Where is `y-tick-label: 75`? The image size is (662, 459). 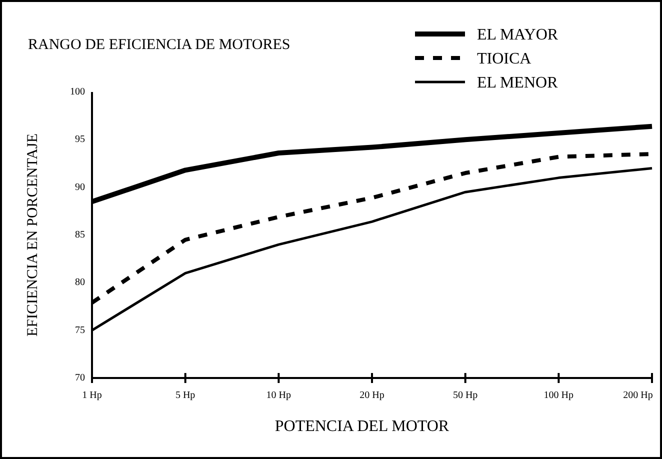
y-tick-label: 75 is located at coordinates (80, 330).